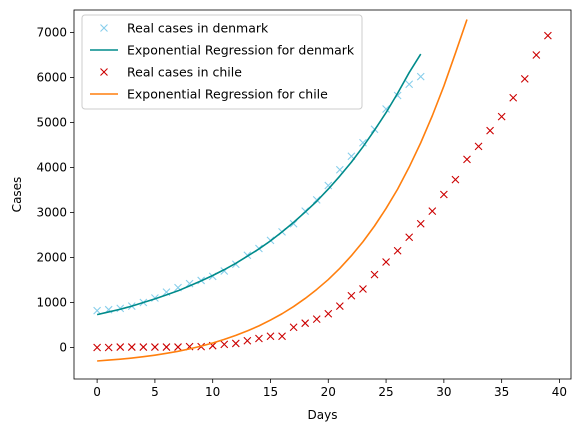 Image resolution: width=580 pixels, height=432 pixels. What do you see at coordinates (51, 303) in the screenshot?
I see `y-tick-label: 1000` at bounding box center [51, 303].